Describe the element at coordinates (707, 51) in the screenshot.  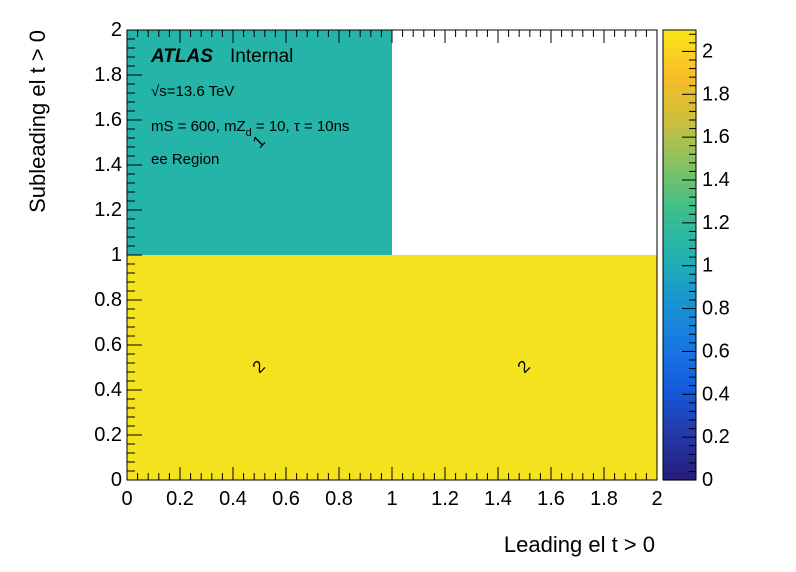
I see `colorbar-tick-label: 2` at that location.